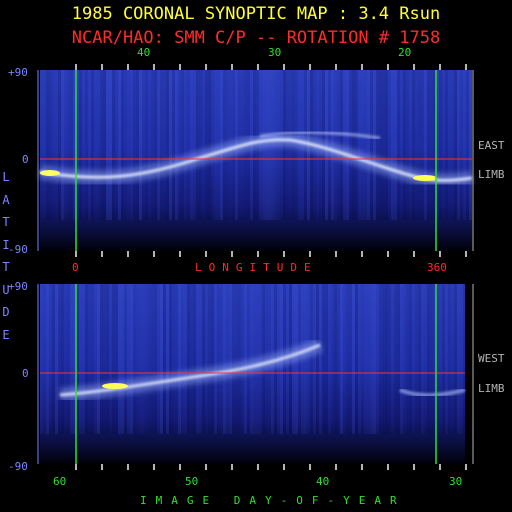 This screenshot has height=512, width=512. Describe the element at coordinates (491, 358) in the screenshot. I see `west-label: WEST` at that location.